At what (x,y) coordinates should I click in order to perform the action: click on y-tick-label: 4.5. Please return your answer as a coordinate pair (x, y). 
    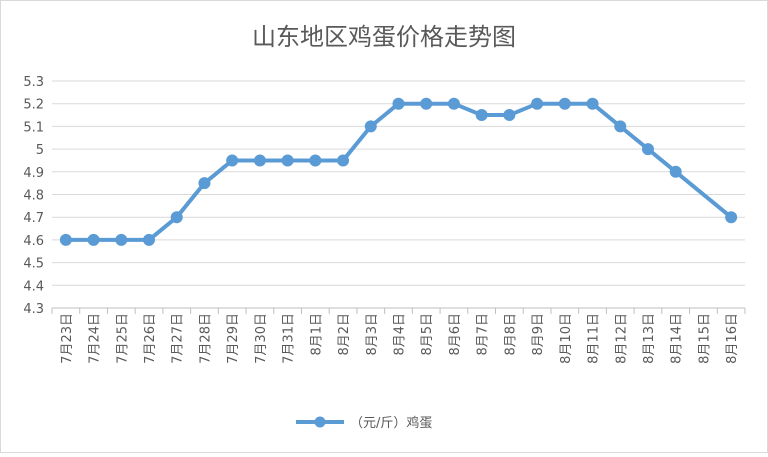
    Looking at the image, I should click on (33, 264).